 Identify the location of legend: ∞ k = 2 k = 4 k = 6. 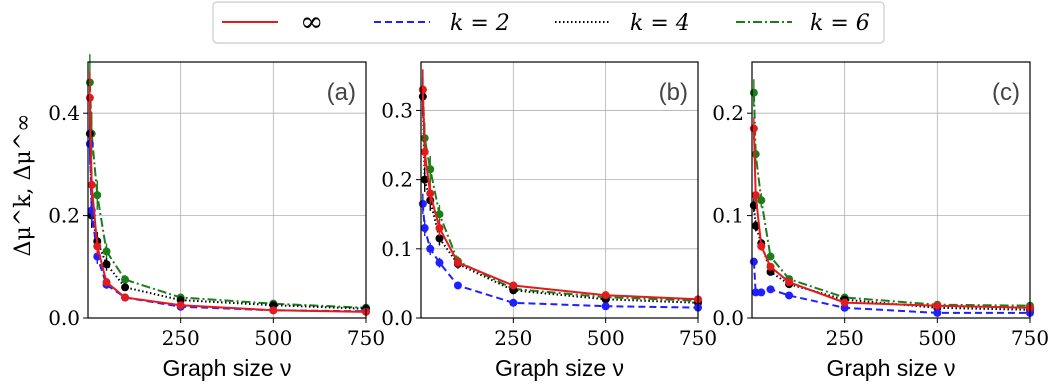
(548, 22).